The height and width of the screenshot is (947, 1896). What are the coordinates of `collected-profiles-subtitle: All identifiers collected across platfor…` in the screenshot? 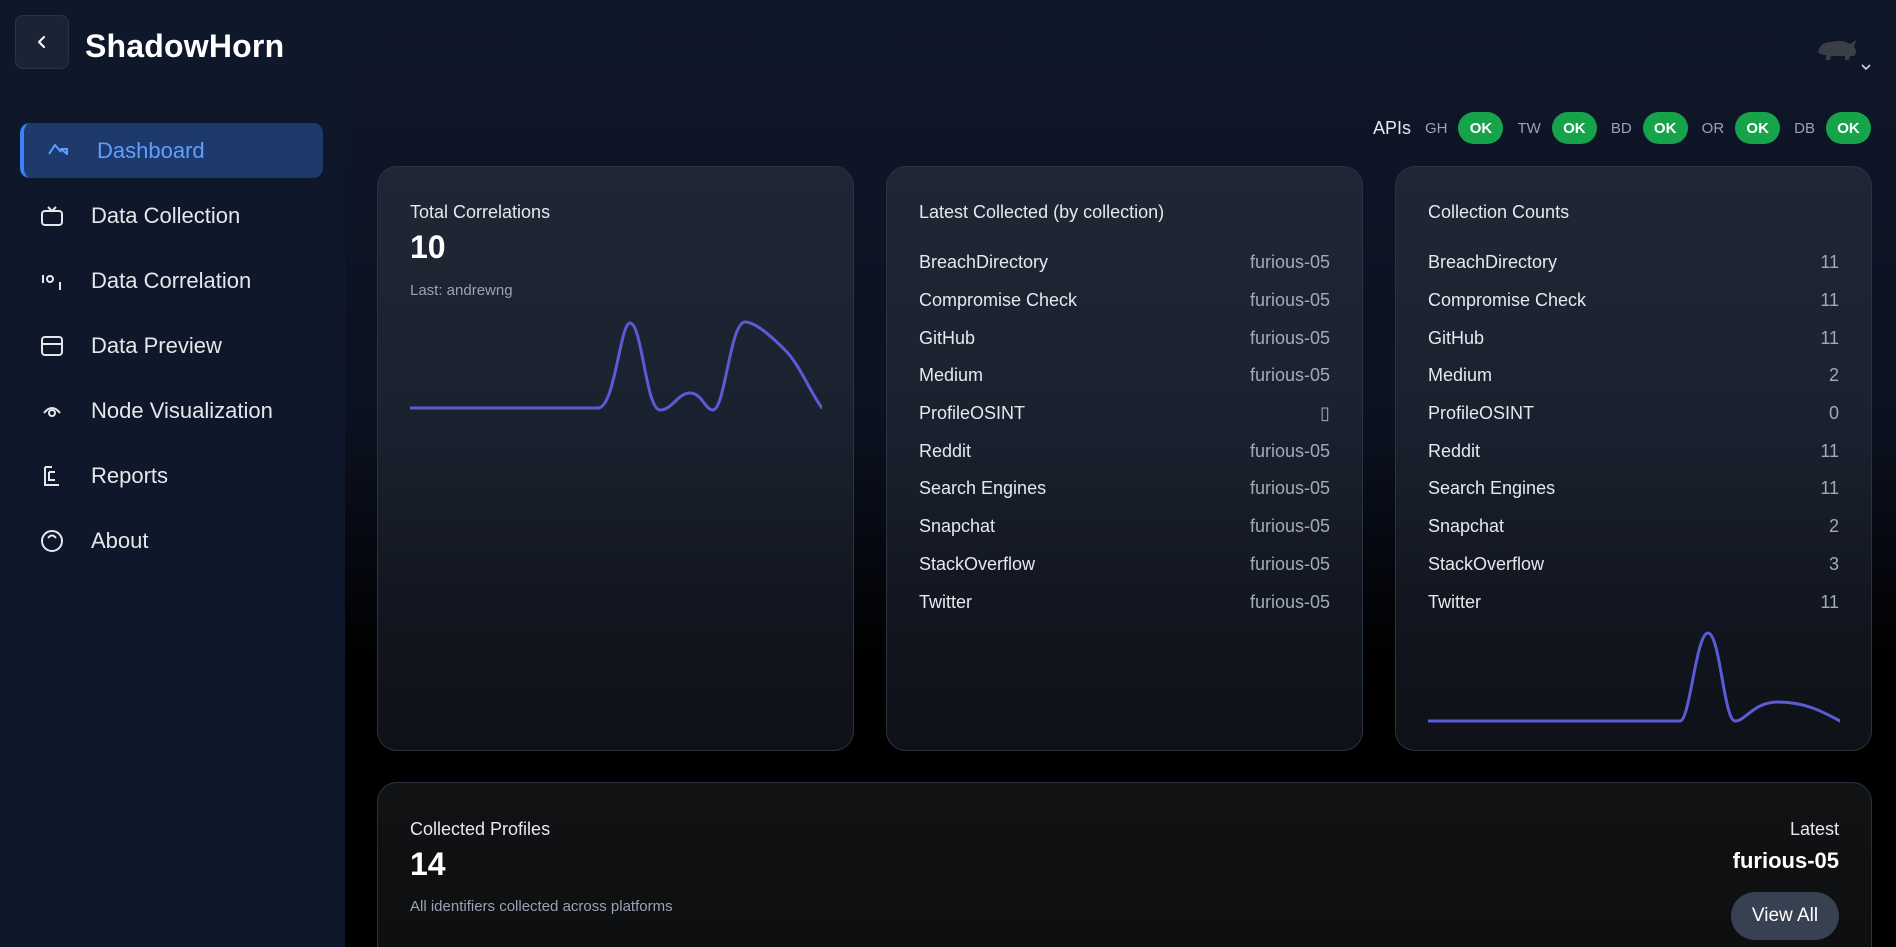 It's located at (541, 906).